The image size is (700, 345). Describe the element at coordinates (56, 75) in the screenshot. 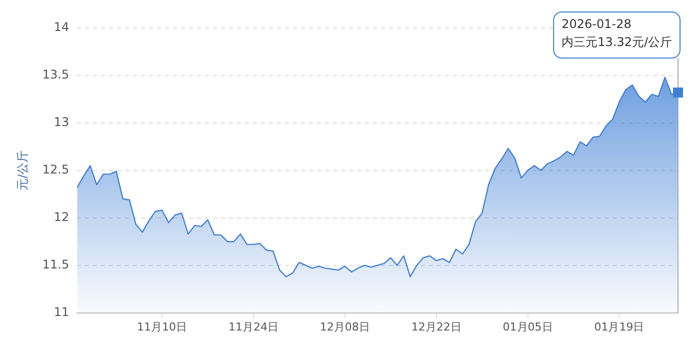

I see `y-tick-label: 13.5` at that location.